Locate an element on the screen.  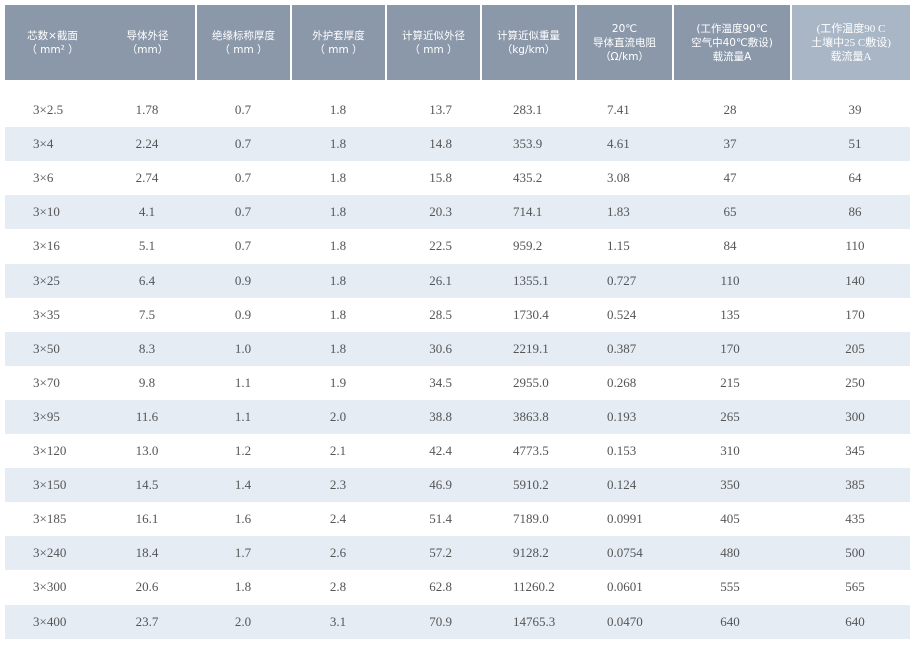
table-cell: 8.3 is located at coordinates (147, 348).